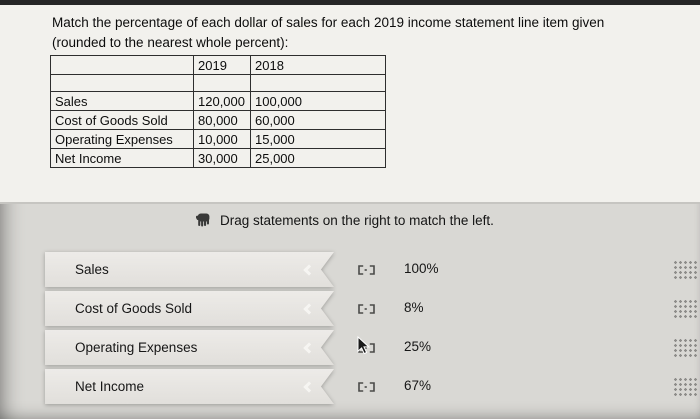 This screenshot has width=700, height=419. I want to click on question-line-2: (rounded to the nearest whole percent):, so click(170, 42).